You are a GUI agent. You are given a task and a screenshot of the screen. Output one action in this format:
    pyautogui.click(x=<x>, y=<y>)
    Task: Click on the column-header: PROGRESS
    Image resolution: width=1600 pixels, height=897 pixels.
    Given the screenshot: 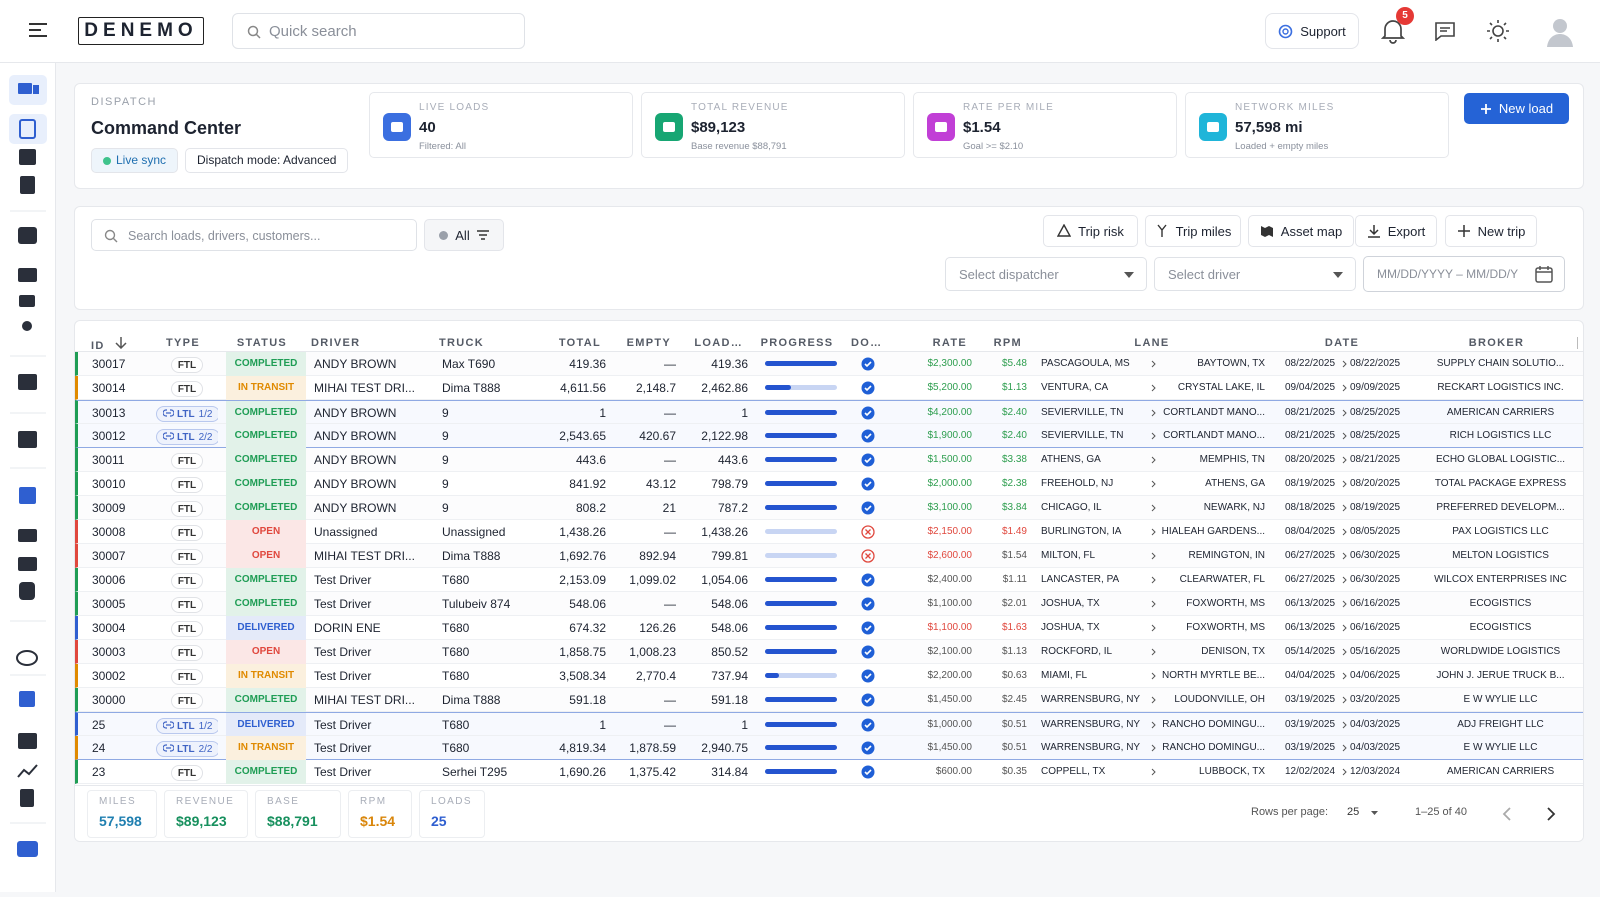 What is the action you would take?
    pyautogui.click(x=797, y=343)
    